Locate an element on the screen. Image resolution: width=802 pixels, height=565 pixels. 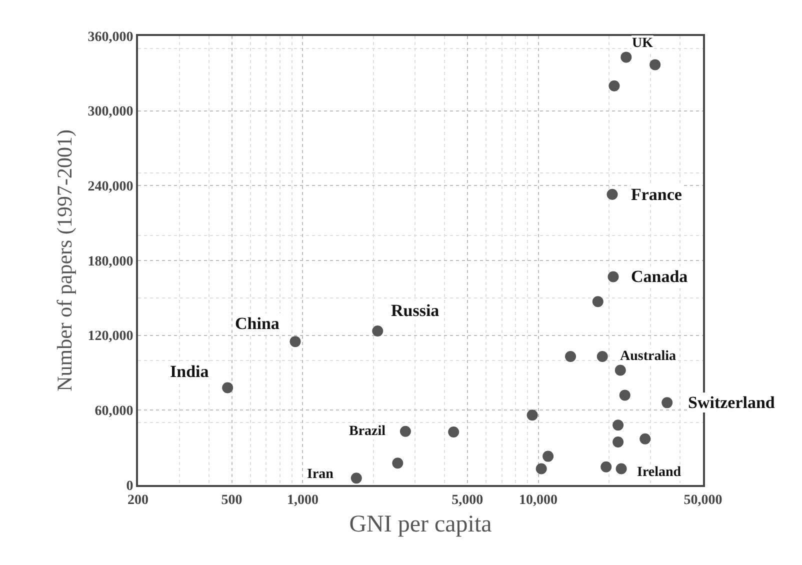
annotation: Ireland is located at coordinates (659, 472).